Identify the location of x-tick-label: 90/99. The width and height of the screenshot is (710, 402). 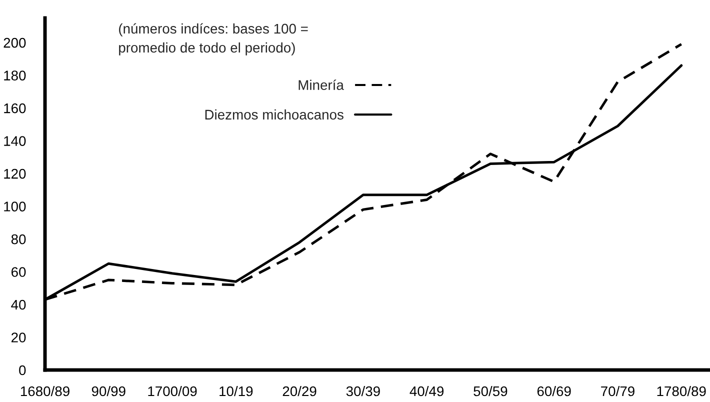
(109, 391).